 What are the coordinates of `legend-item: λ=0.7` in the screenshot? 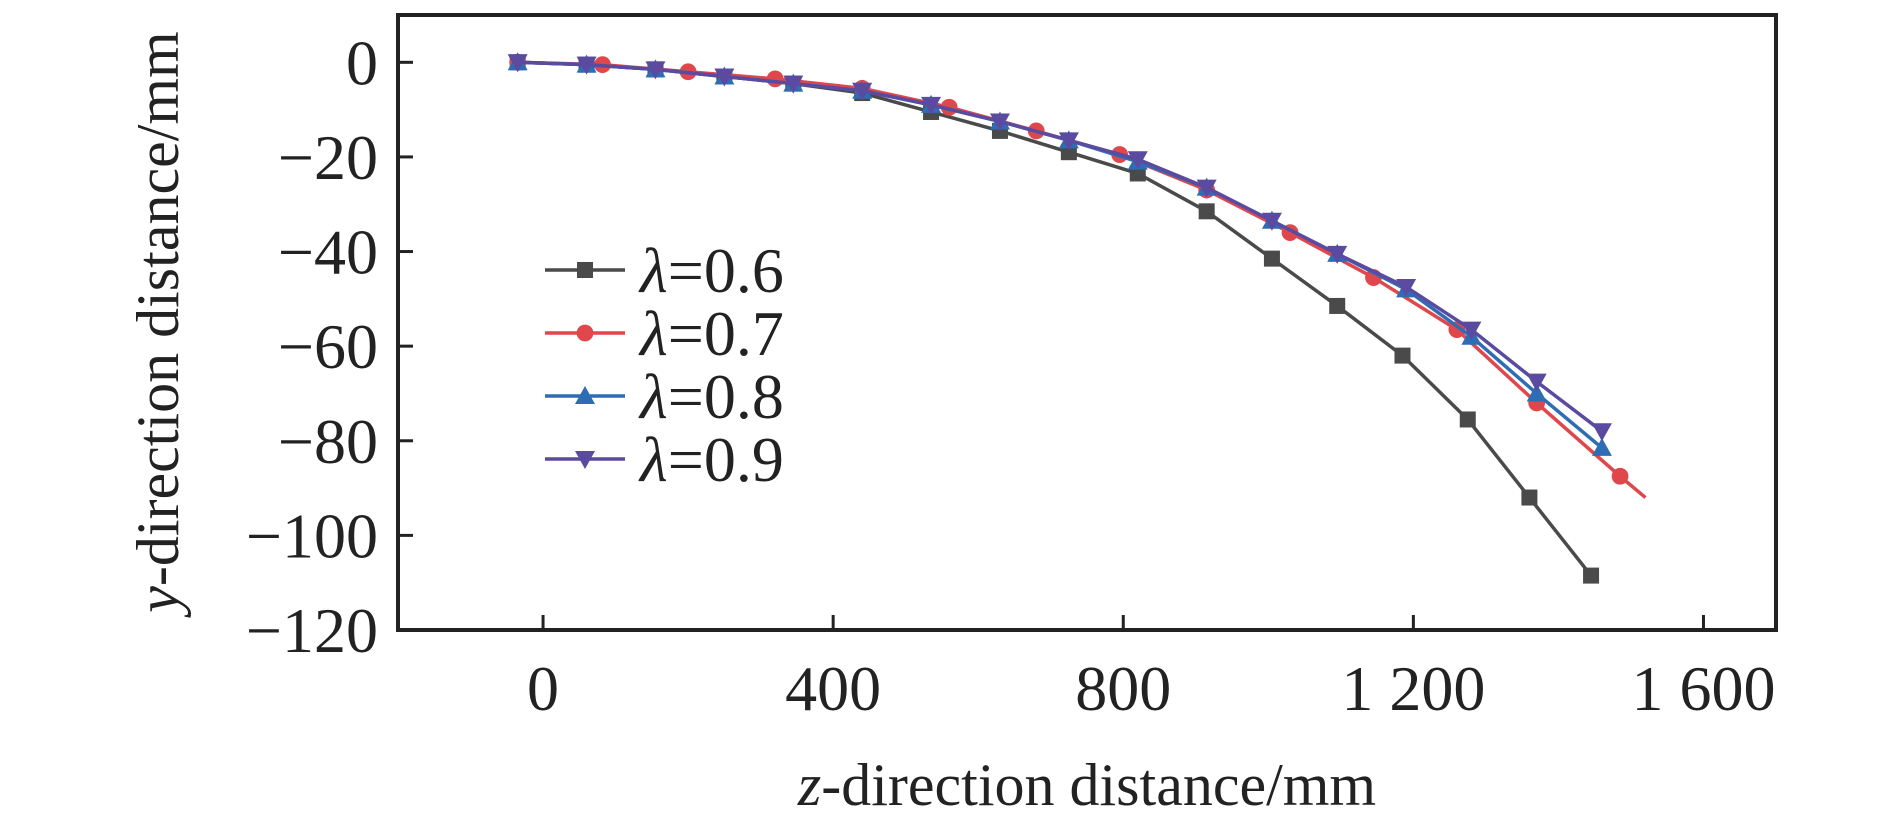 It's located at (664, 333).